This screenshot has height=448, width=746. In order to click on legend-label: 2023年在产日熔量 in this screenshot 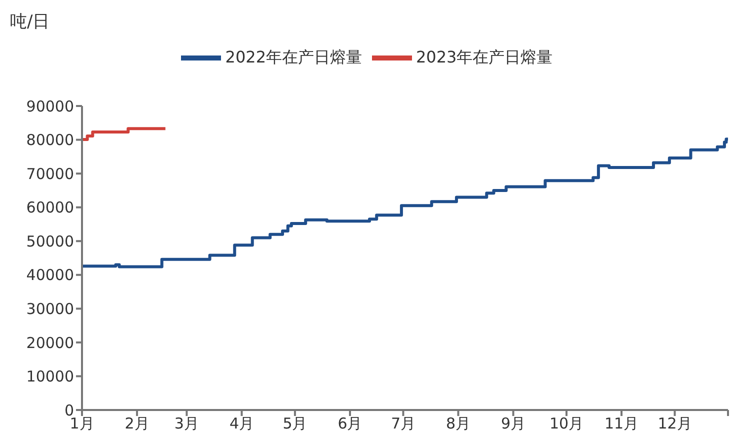, I will do `click(484, 56)`.